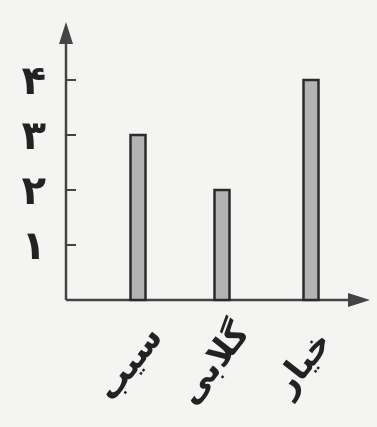  Describe the element at coordinates (34, 136) in the screenshot. I see `y-tick-label-3: ۳` at that location.